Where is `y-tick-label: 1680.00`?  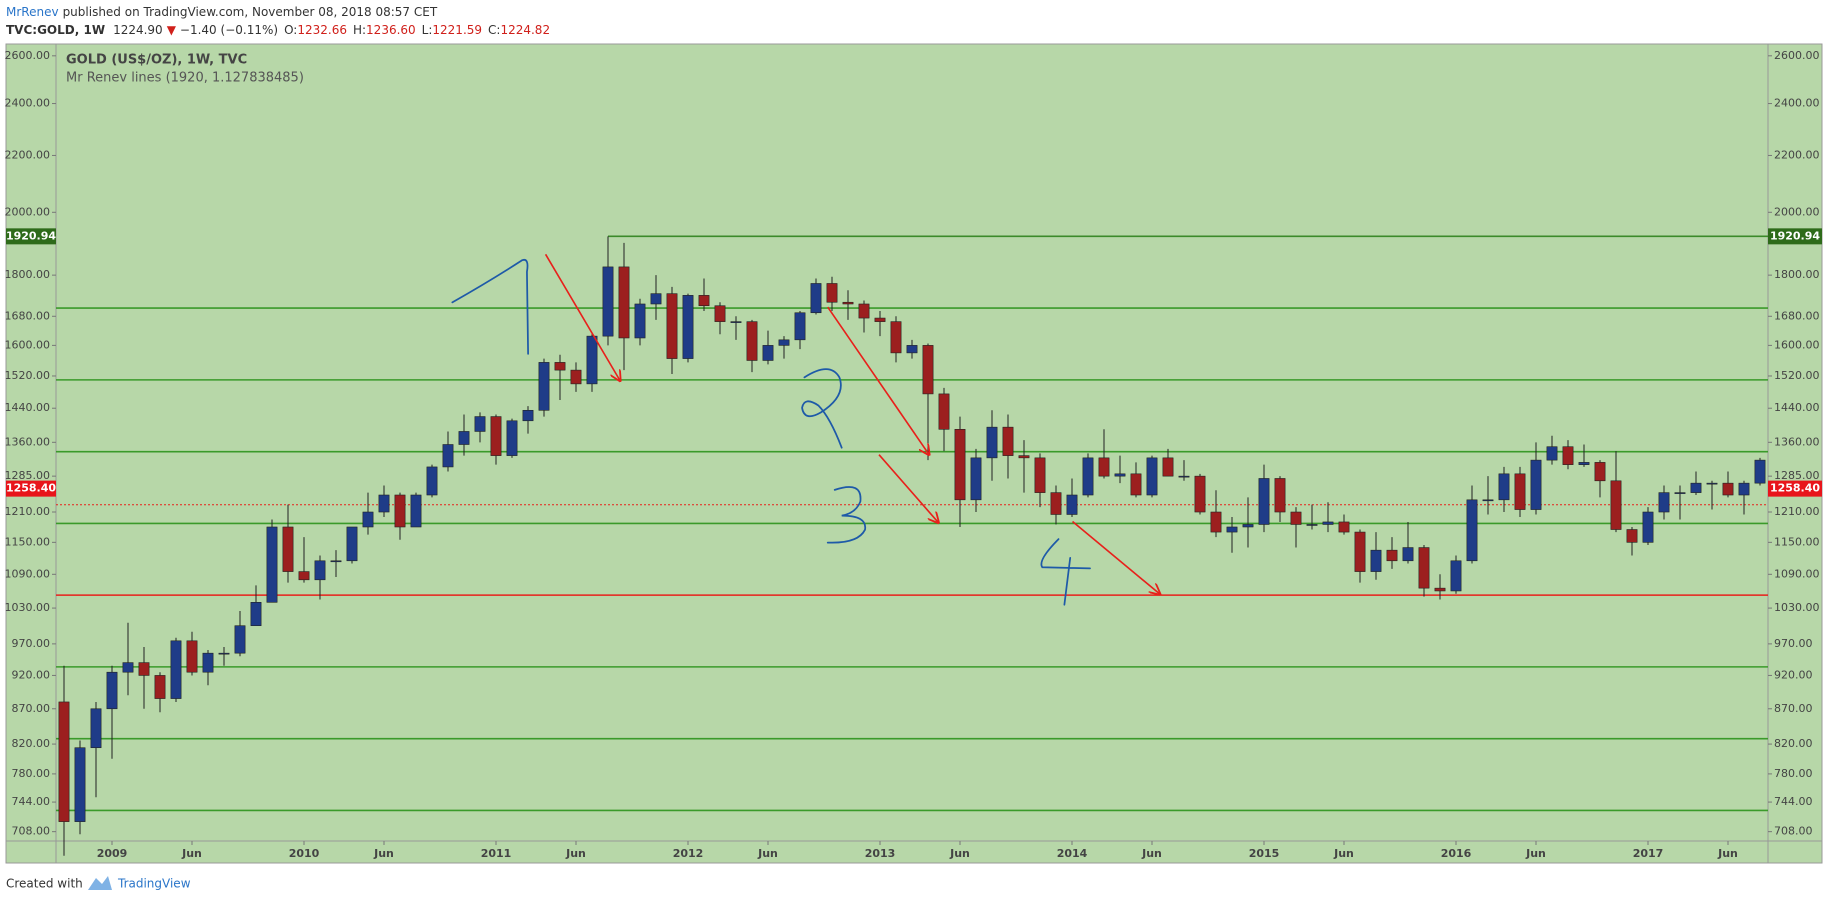
y-tick-label: 1680.00 is located at coordinates (1797, 315).